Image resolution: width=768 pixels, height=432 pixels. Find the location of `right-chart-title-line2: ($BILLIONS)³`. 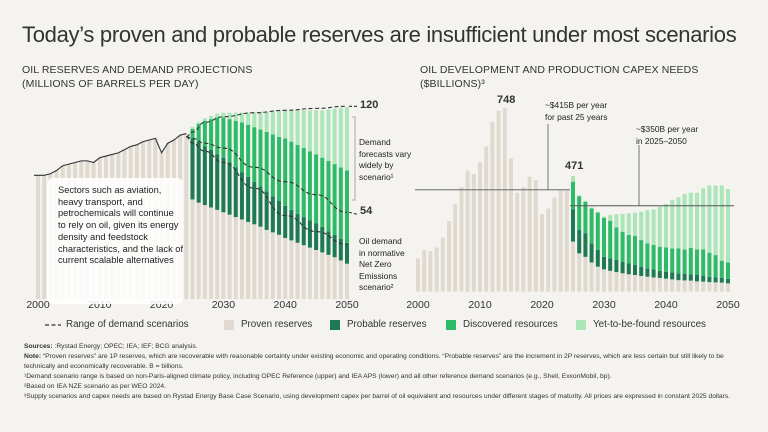

right-chart-title-line2: ($BILLIONS)³ is located at coordinates (452, 84).